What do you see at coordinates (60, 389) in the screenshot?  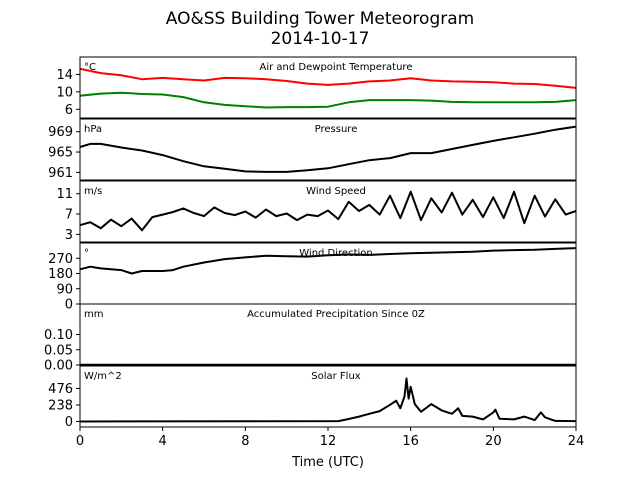 I see `panel-6-ytick-label: 476` at bounding box center [60, 389].